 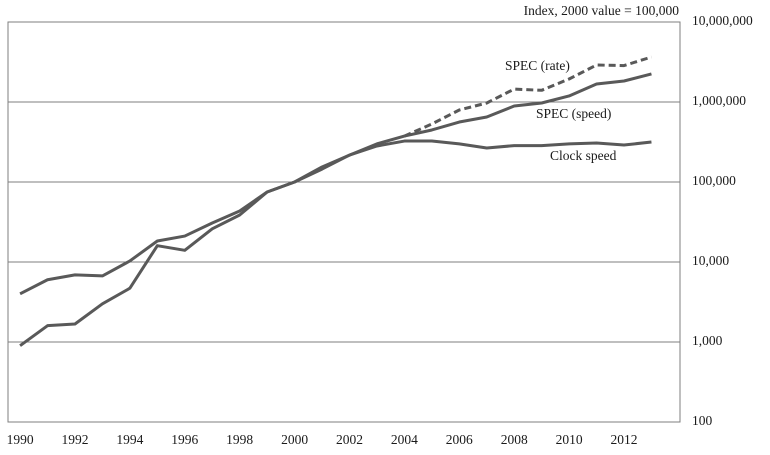 What do you see at coordinates (239, 439) in the screenshot?
I see `x-tick-label: 1998` at bounding box center [239, 439].